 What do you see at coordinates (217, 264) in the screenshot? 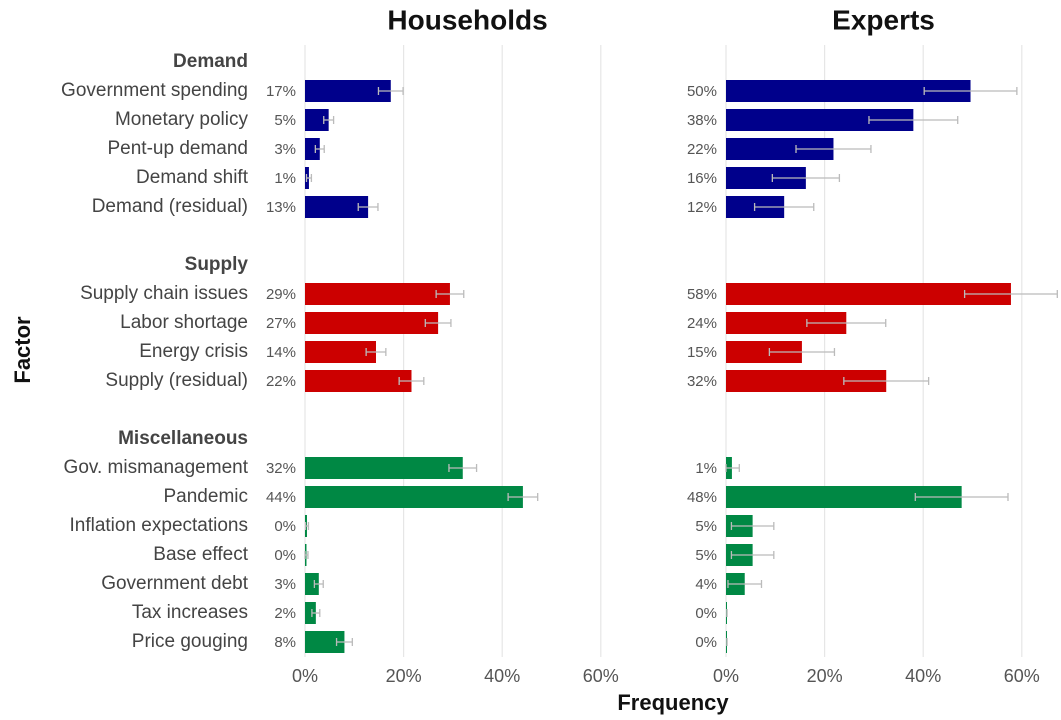
I see `group-label: Supply` at bounding box center [217, 264].